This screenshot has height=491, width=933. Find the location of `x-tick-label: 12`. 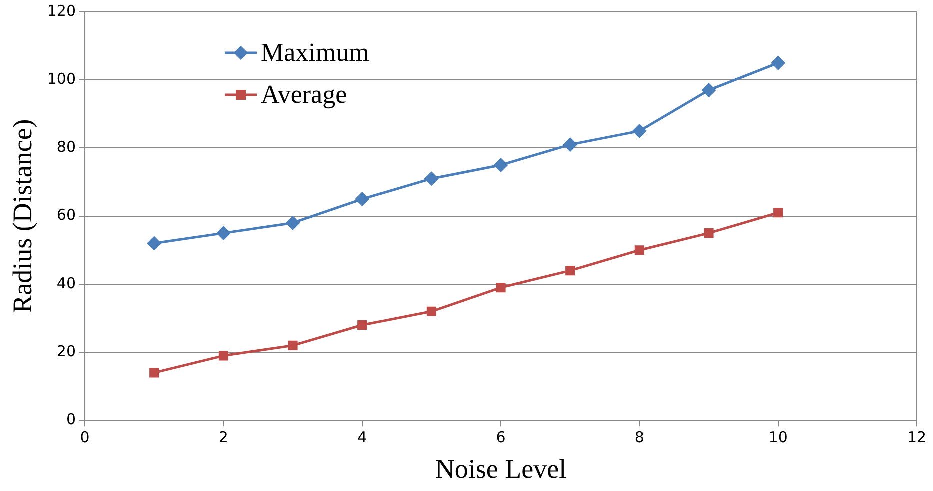

x-tick-label: 12 is located at coordinates (917, 437).